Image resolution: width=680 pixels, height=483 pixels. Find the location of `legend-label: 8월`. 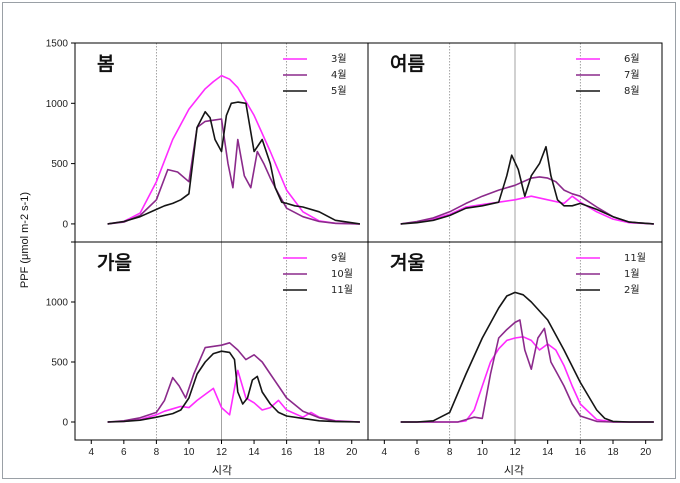

legend-label: 8월 is located at coordinates (632, 91).